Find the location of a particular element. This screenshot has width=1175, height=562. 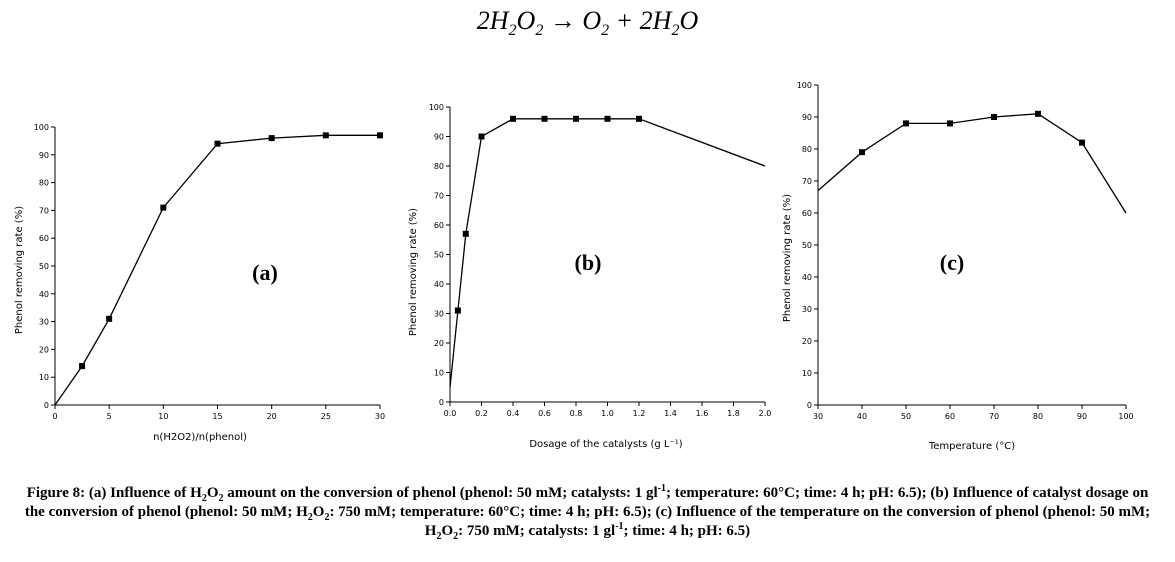

eq-lhs-o-sub: 2 is located at coordinates (539, 31).